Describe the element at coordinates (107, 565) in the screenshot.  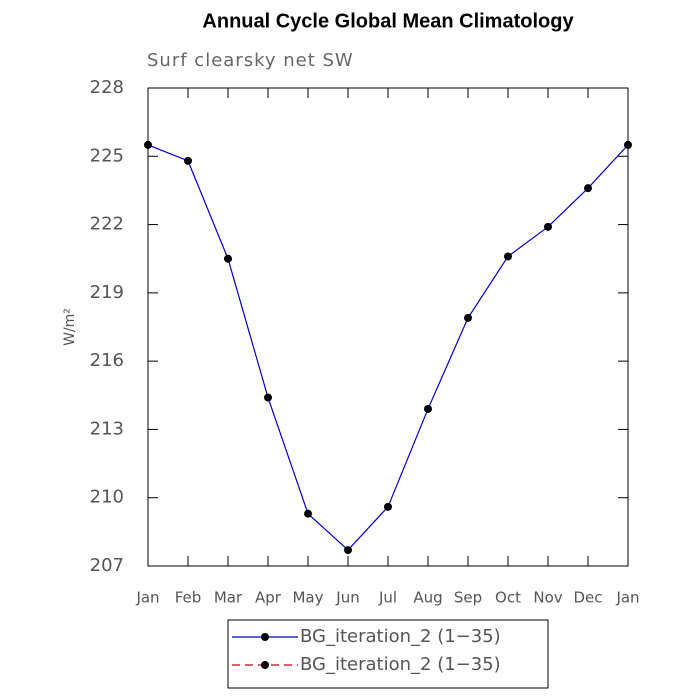
I see `y-tick-label: 207` at that location.